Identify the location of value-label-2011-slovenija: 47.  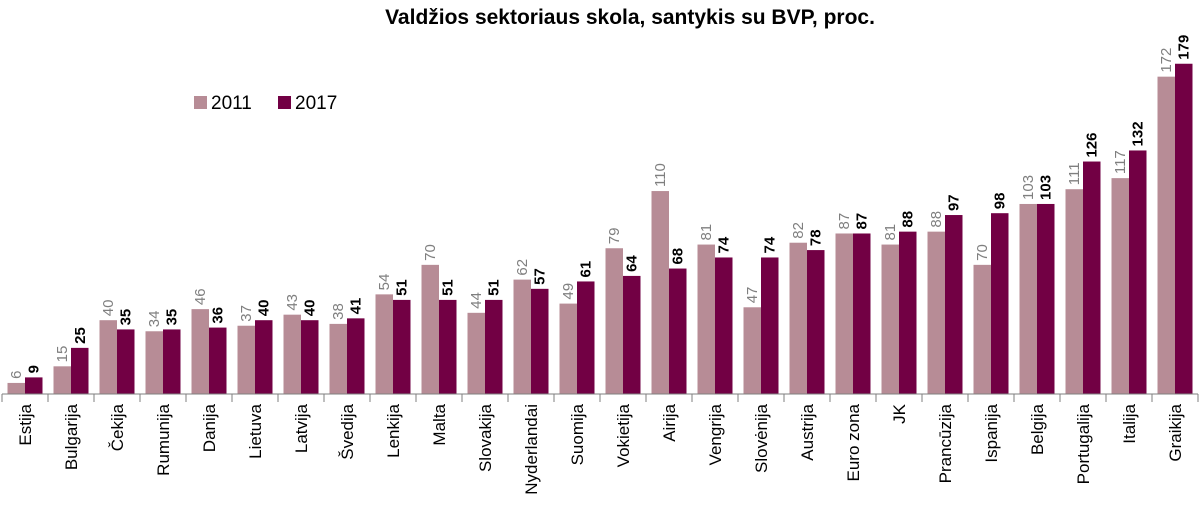
(752, 295).